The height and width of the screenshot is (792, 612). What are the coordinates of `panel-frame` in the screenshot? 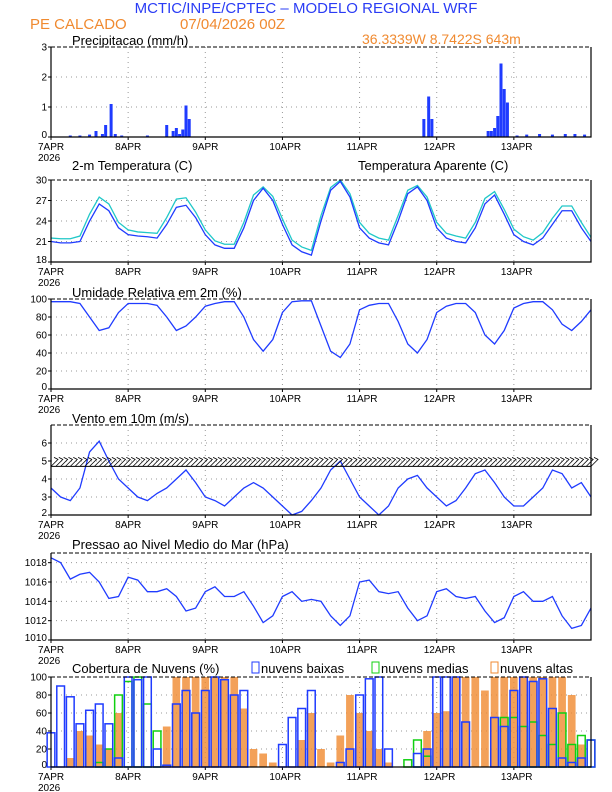 It's located at (321, 722).